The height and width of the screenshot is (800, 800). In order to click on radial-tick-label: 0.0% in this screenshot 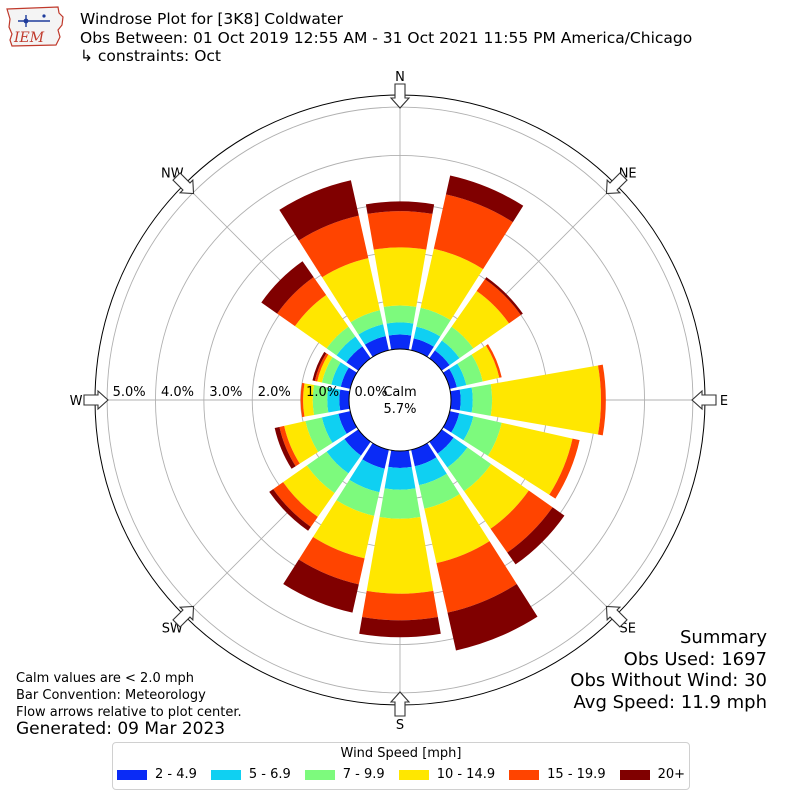, I will do `click(370, 392)`.